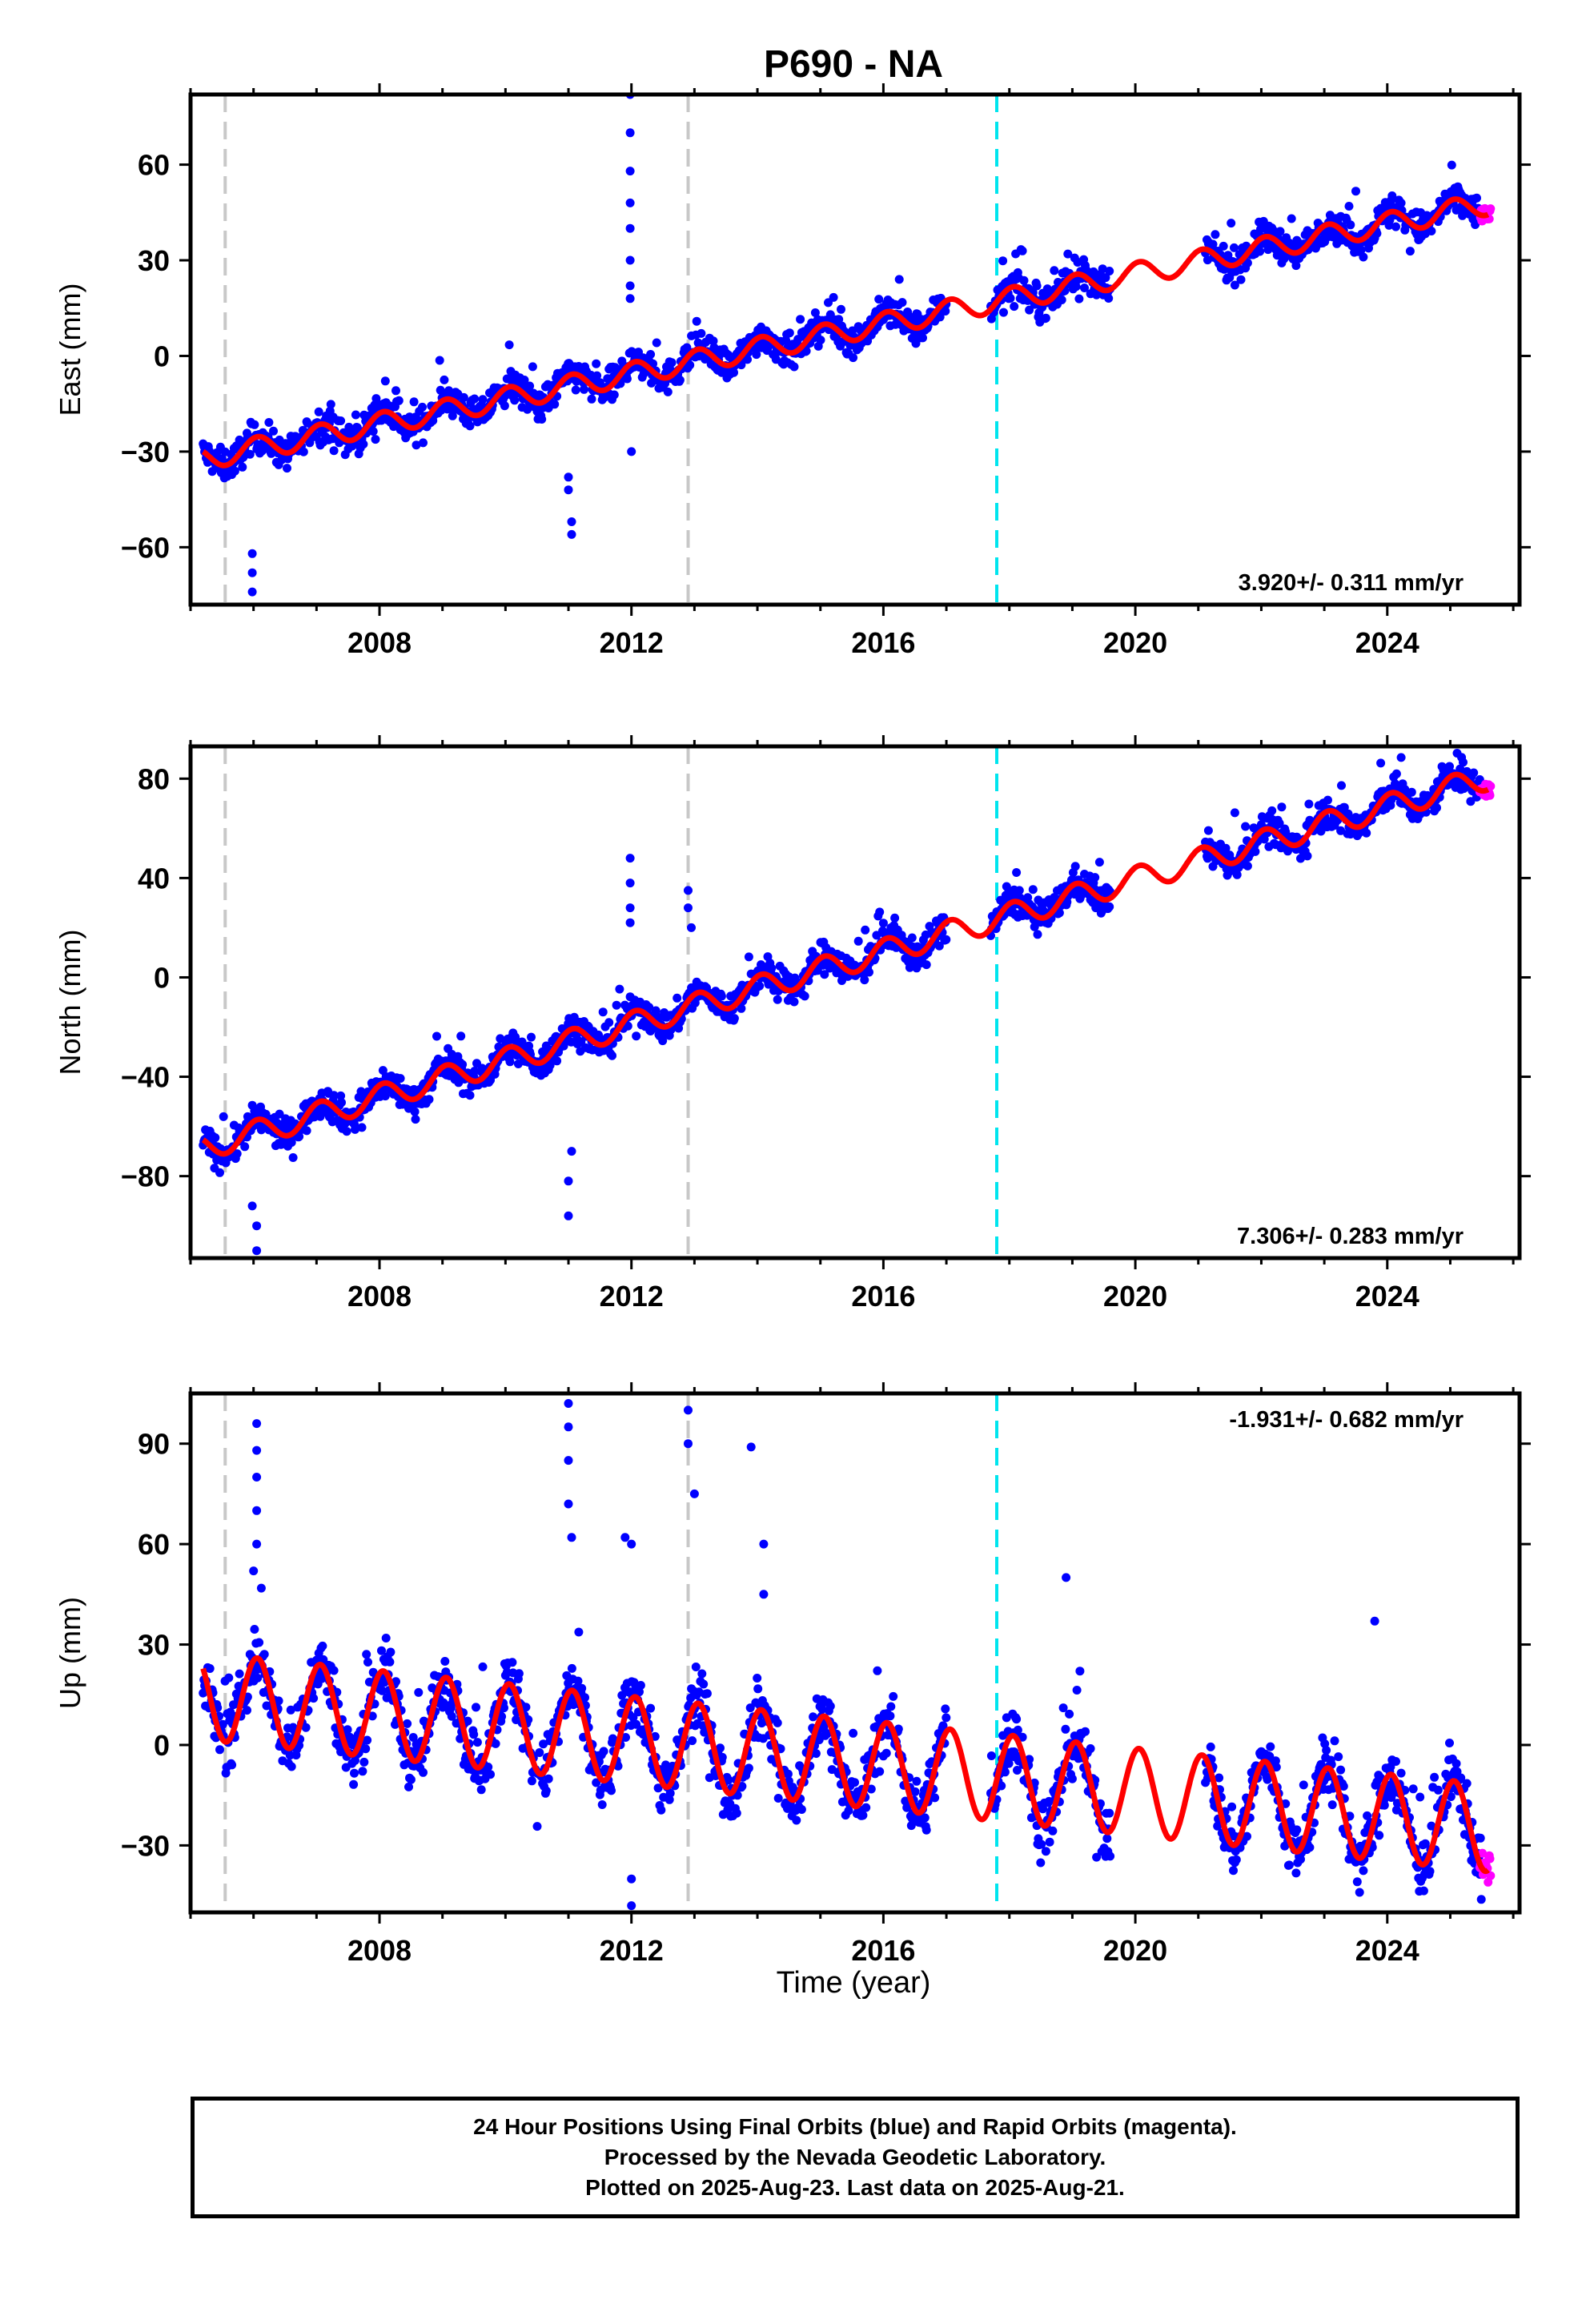  What do you see at coordinates (154, 260) in the screenshot?
I see `y-tick-label: 30` at bounding box center [154, 260].